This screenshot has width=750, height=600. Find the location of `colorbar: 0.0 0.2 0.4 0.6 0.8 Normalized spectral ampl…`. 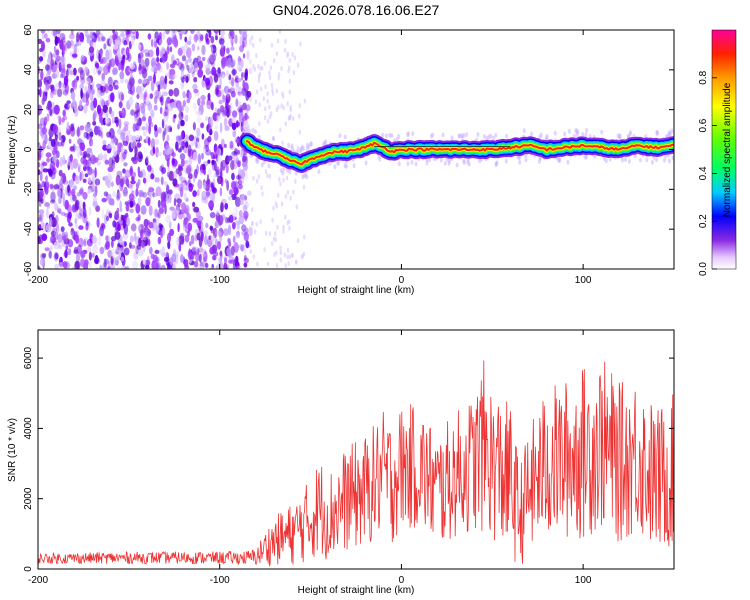

colorbar: 0.0 0.2 0.4 0.6 0.8 Normalized spectral ampl… is located at coordinates (717, 152).